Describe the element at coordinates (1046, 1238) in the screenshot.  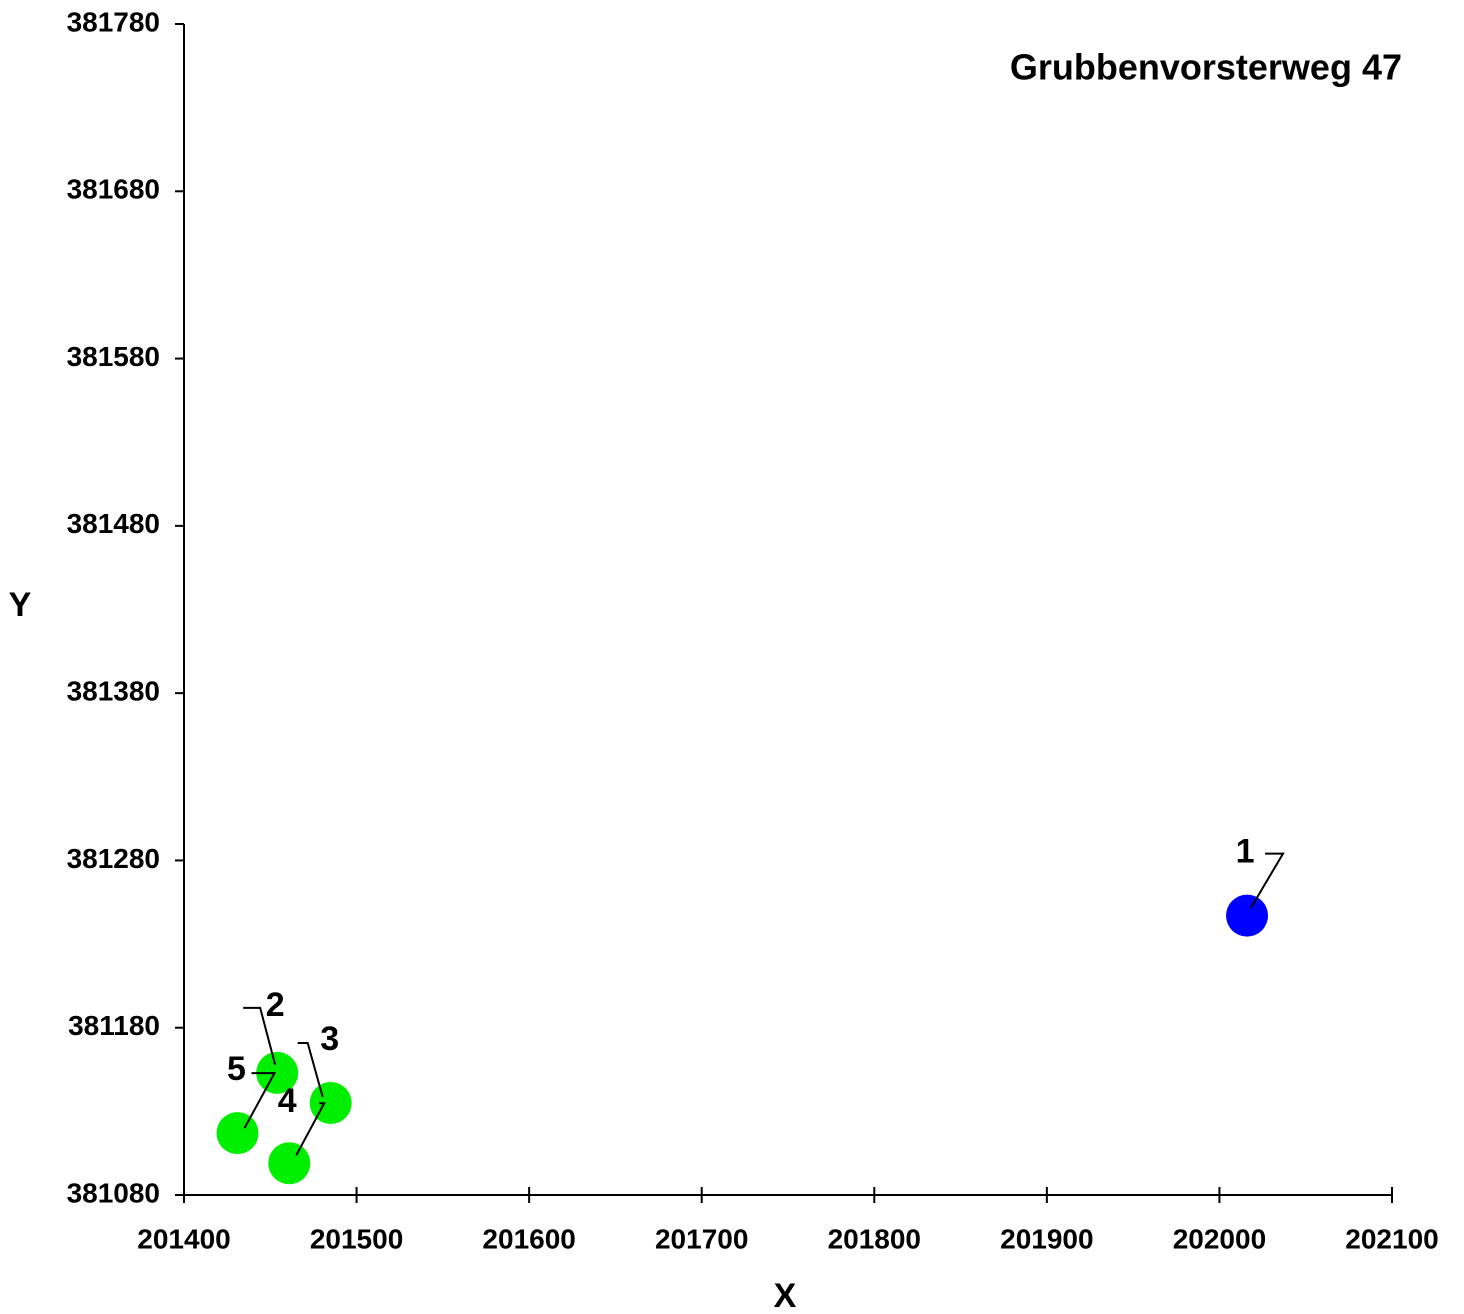
I see `x-tick-label: 201900` at that location.